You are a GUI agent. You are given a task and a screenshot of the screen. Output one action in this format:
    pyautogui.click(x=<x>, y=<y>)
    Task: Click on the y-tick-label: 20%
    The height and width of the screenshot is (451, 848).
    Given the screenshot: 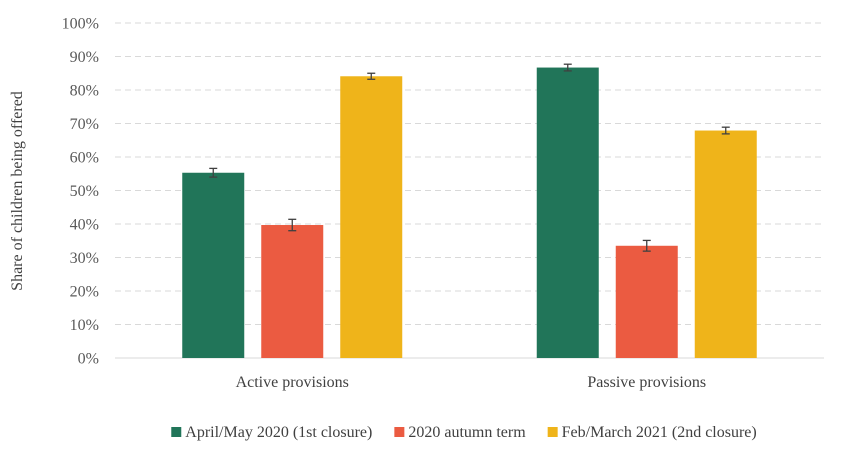 What is the action you would take?
    pyautogui.click(x=84, y=292)
    